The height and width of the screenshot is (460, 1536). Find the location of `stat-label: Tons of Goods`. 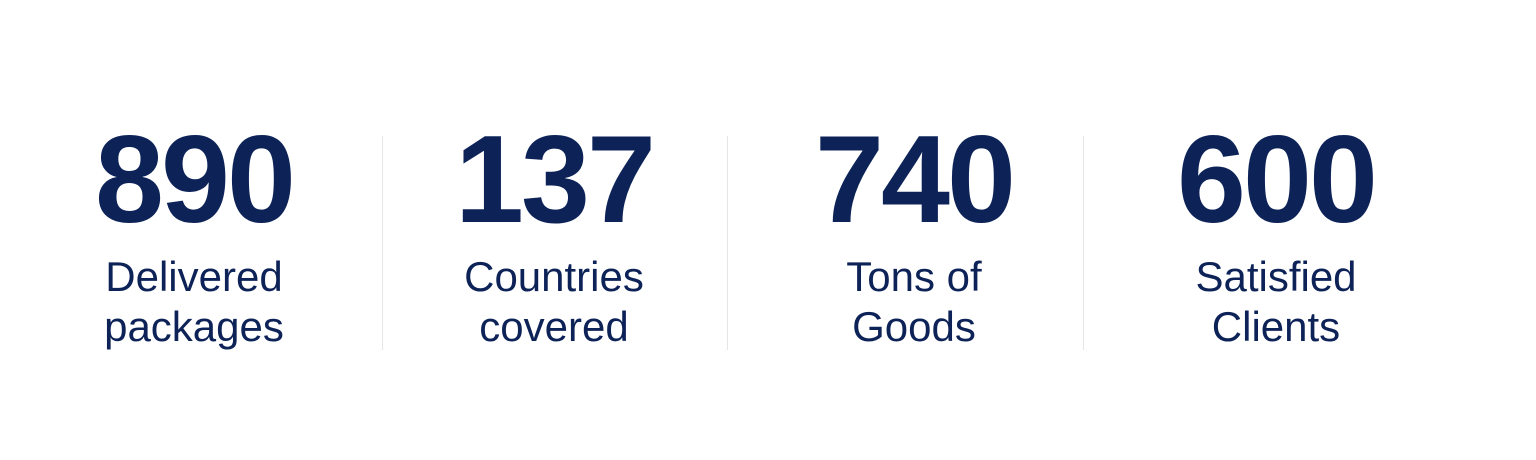

stat-label: Tons of Goods is located at coordinates (914, 301).